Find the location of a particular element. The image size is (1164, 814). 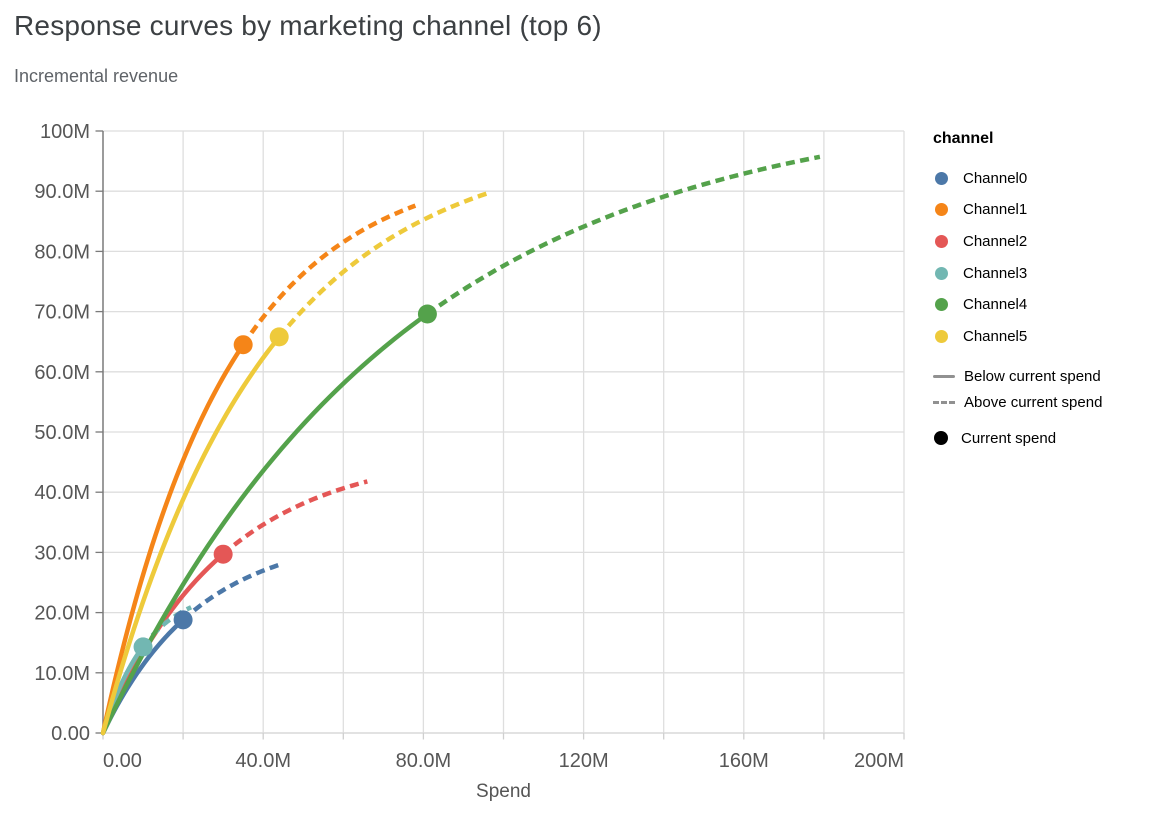

legend-item-label: Channel2 is located at coordinates (995, 241).